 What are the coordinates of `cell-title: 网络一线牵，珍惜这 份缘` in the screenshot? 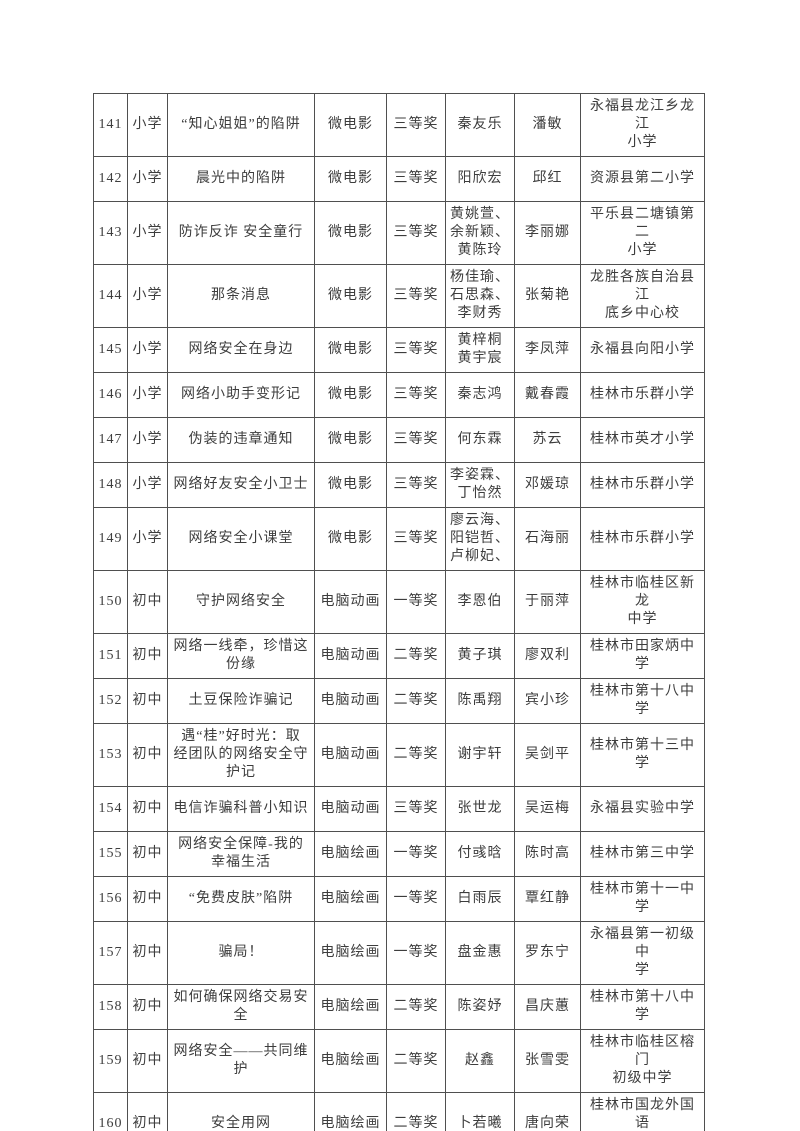 It's located at (241, 656).